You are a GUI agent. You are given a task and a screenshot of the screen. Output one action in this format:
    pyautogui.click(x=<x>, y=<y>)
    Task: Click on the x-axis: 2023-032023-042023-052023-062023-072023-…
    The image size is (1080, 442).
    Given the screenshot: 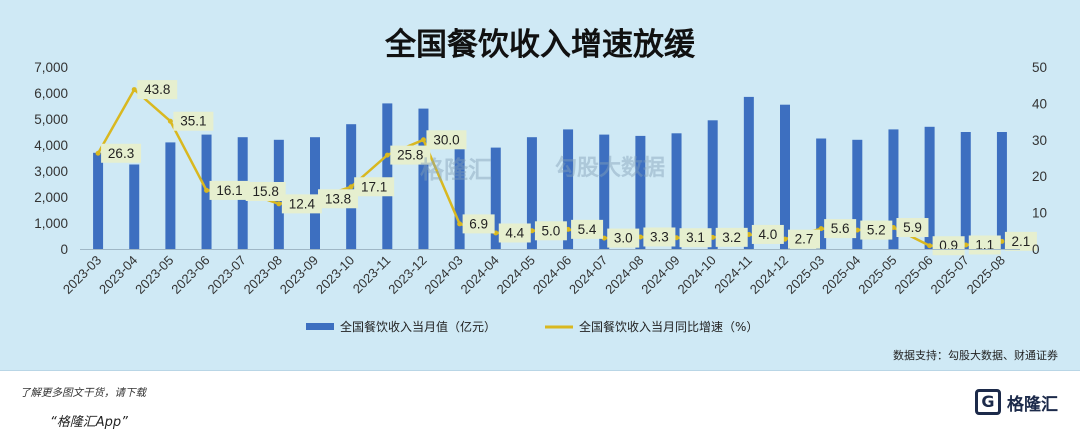 What is the action you would take?
    pyautogui.click(x=540, y=273)
    